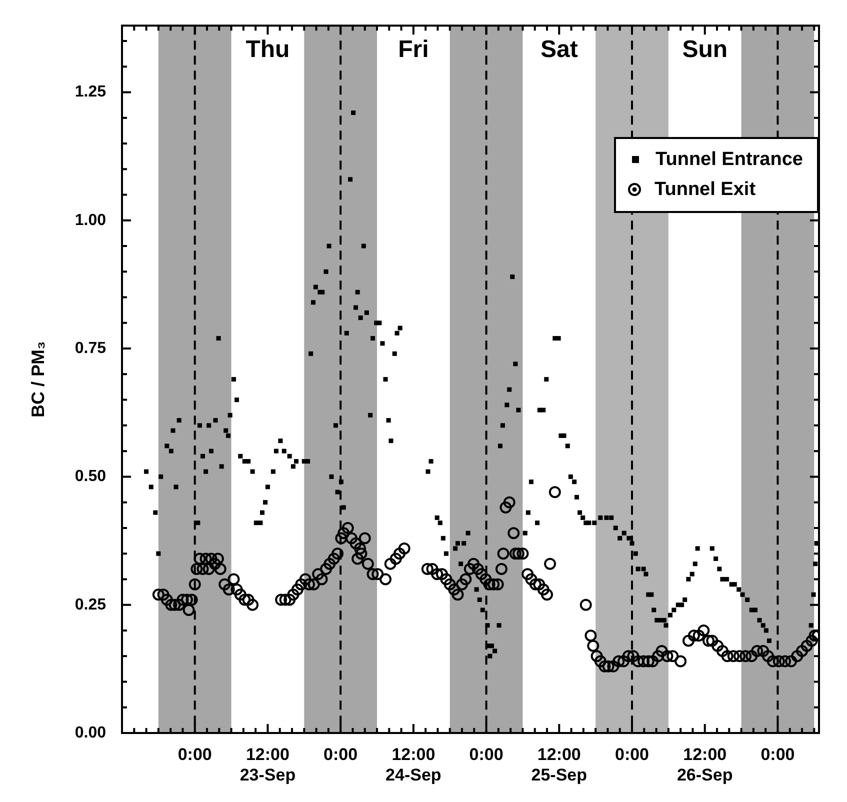 The image size is (847, 802). Describe the element at coordinates (705, 50) in the screenshot. I see `annotation: Sun` at that location.